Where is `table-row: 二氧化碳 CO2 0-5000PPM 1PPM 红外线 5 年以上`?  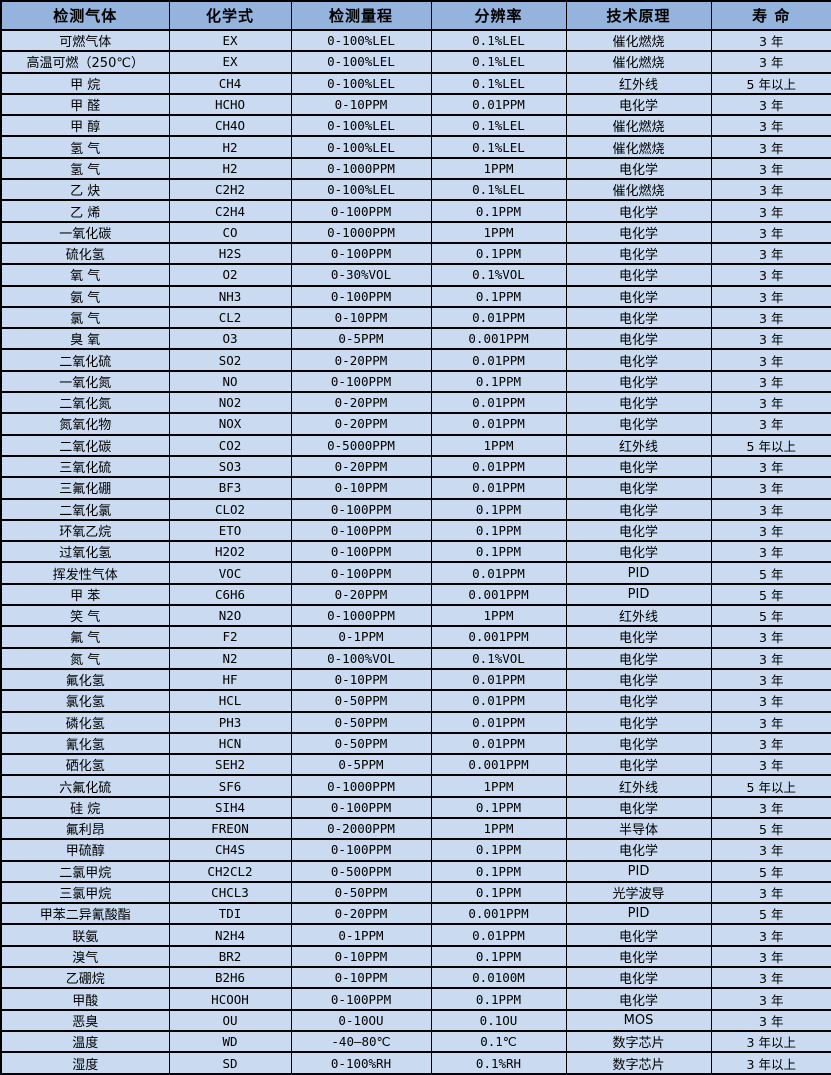
table-row: 二氧化碳 CO2 0-5000PPM 1PPM 红外线 5 年以上 is located at coordinates (415, 445).